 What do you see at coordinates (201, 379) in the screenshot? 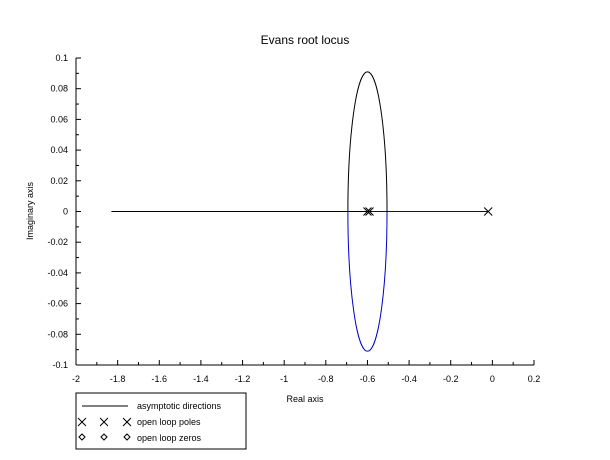
I see `x-tick-label: -1.4` at bounding box center [201, 379].